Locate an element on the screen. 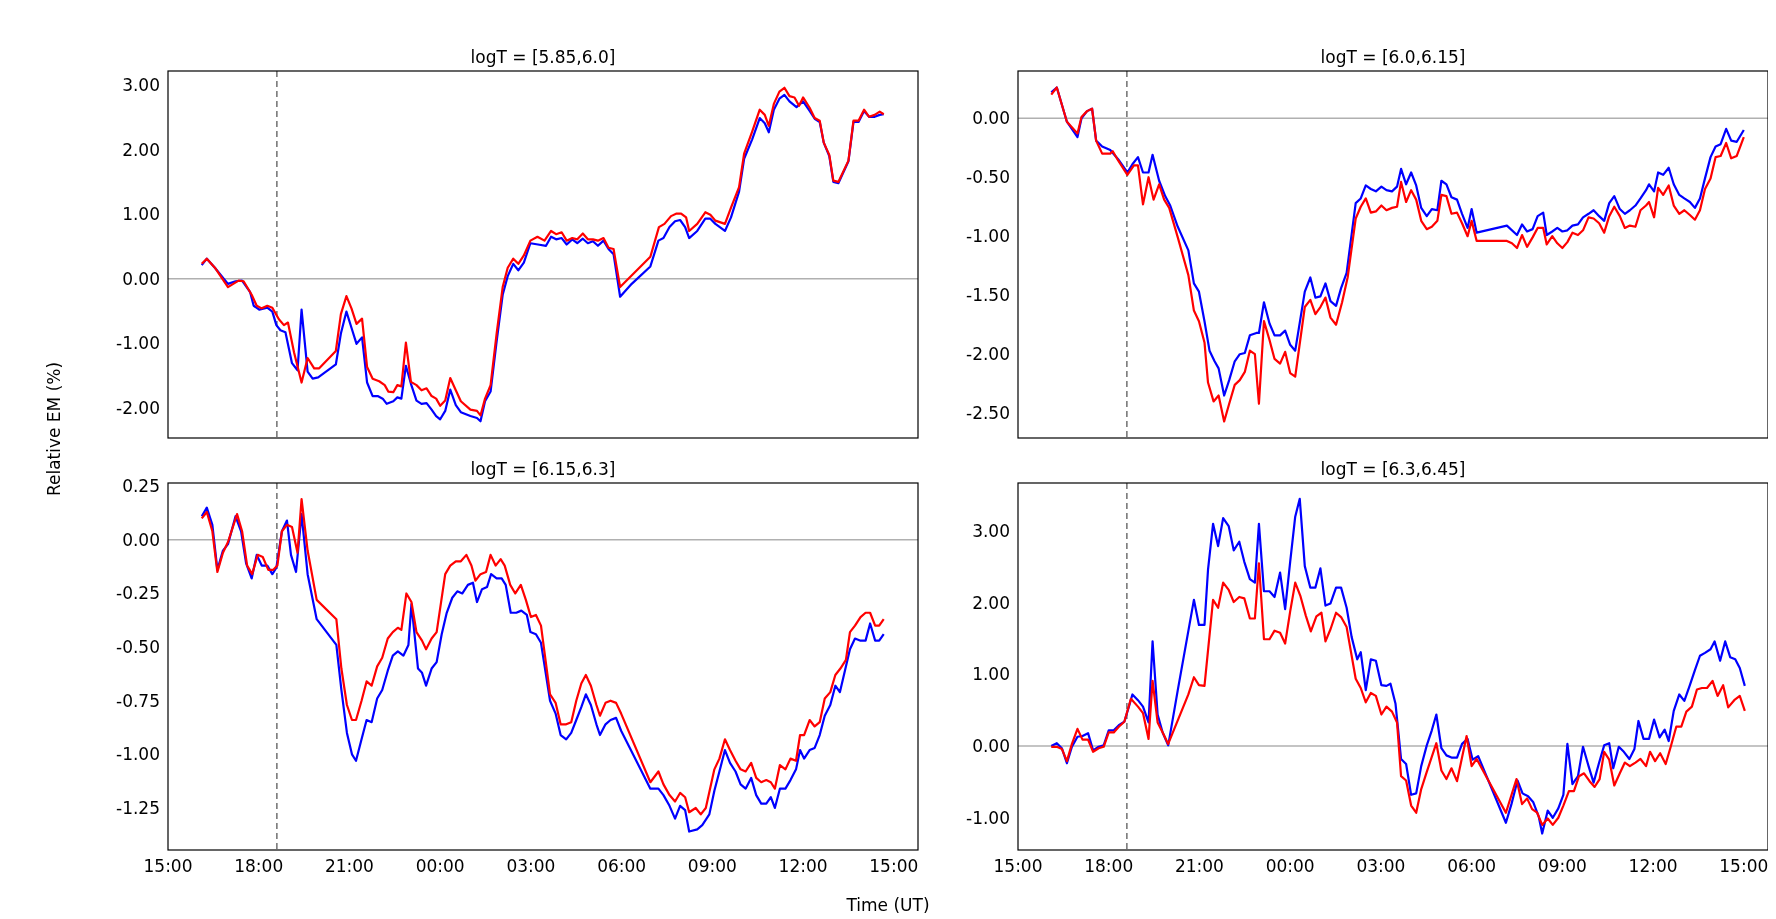 Image resolution: width=1776 pixels, height=919 pixels. y-tick-label: -1.25 is located at coordinates (138, 807).